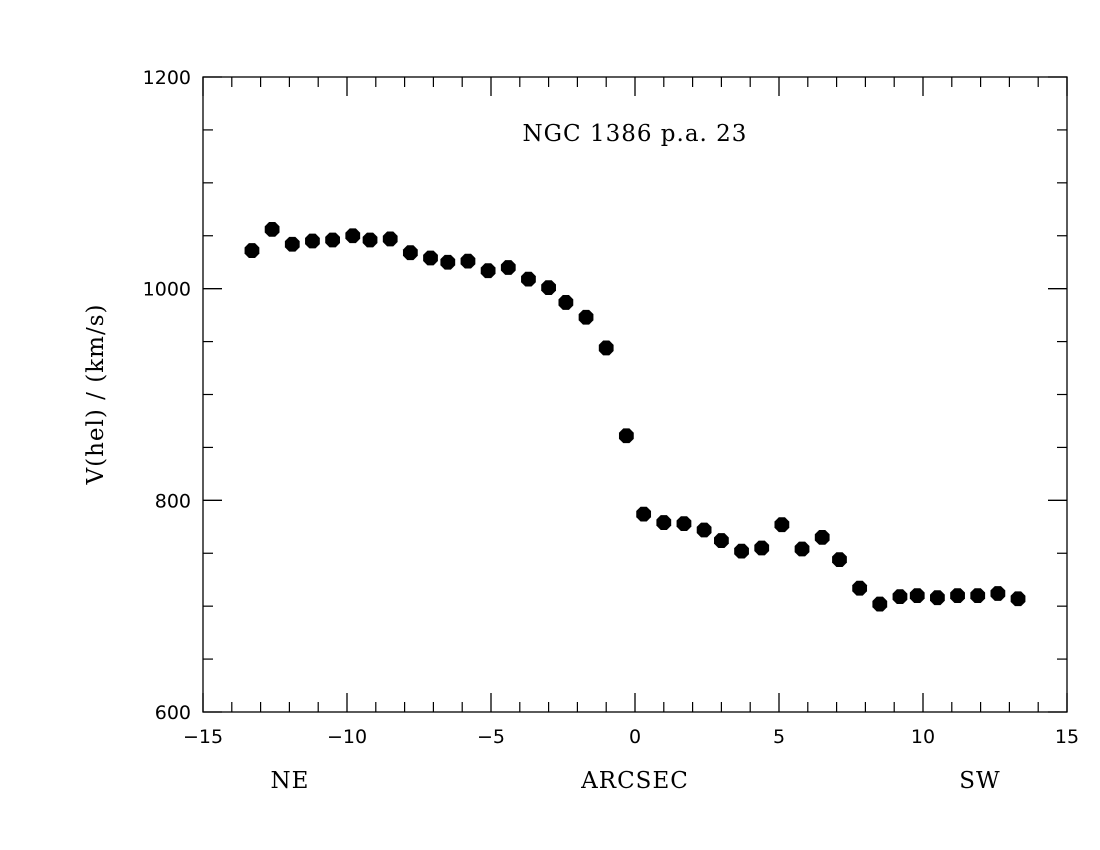 The width and height of the screenshot is (1100, 850). Describe the element at coordinates (203, 737) in the screenshot. I see `x-tick-label: −15` at that location.